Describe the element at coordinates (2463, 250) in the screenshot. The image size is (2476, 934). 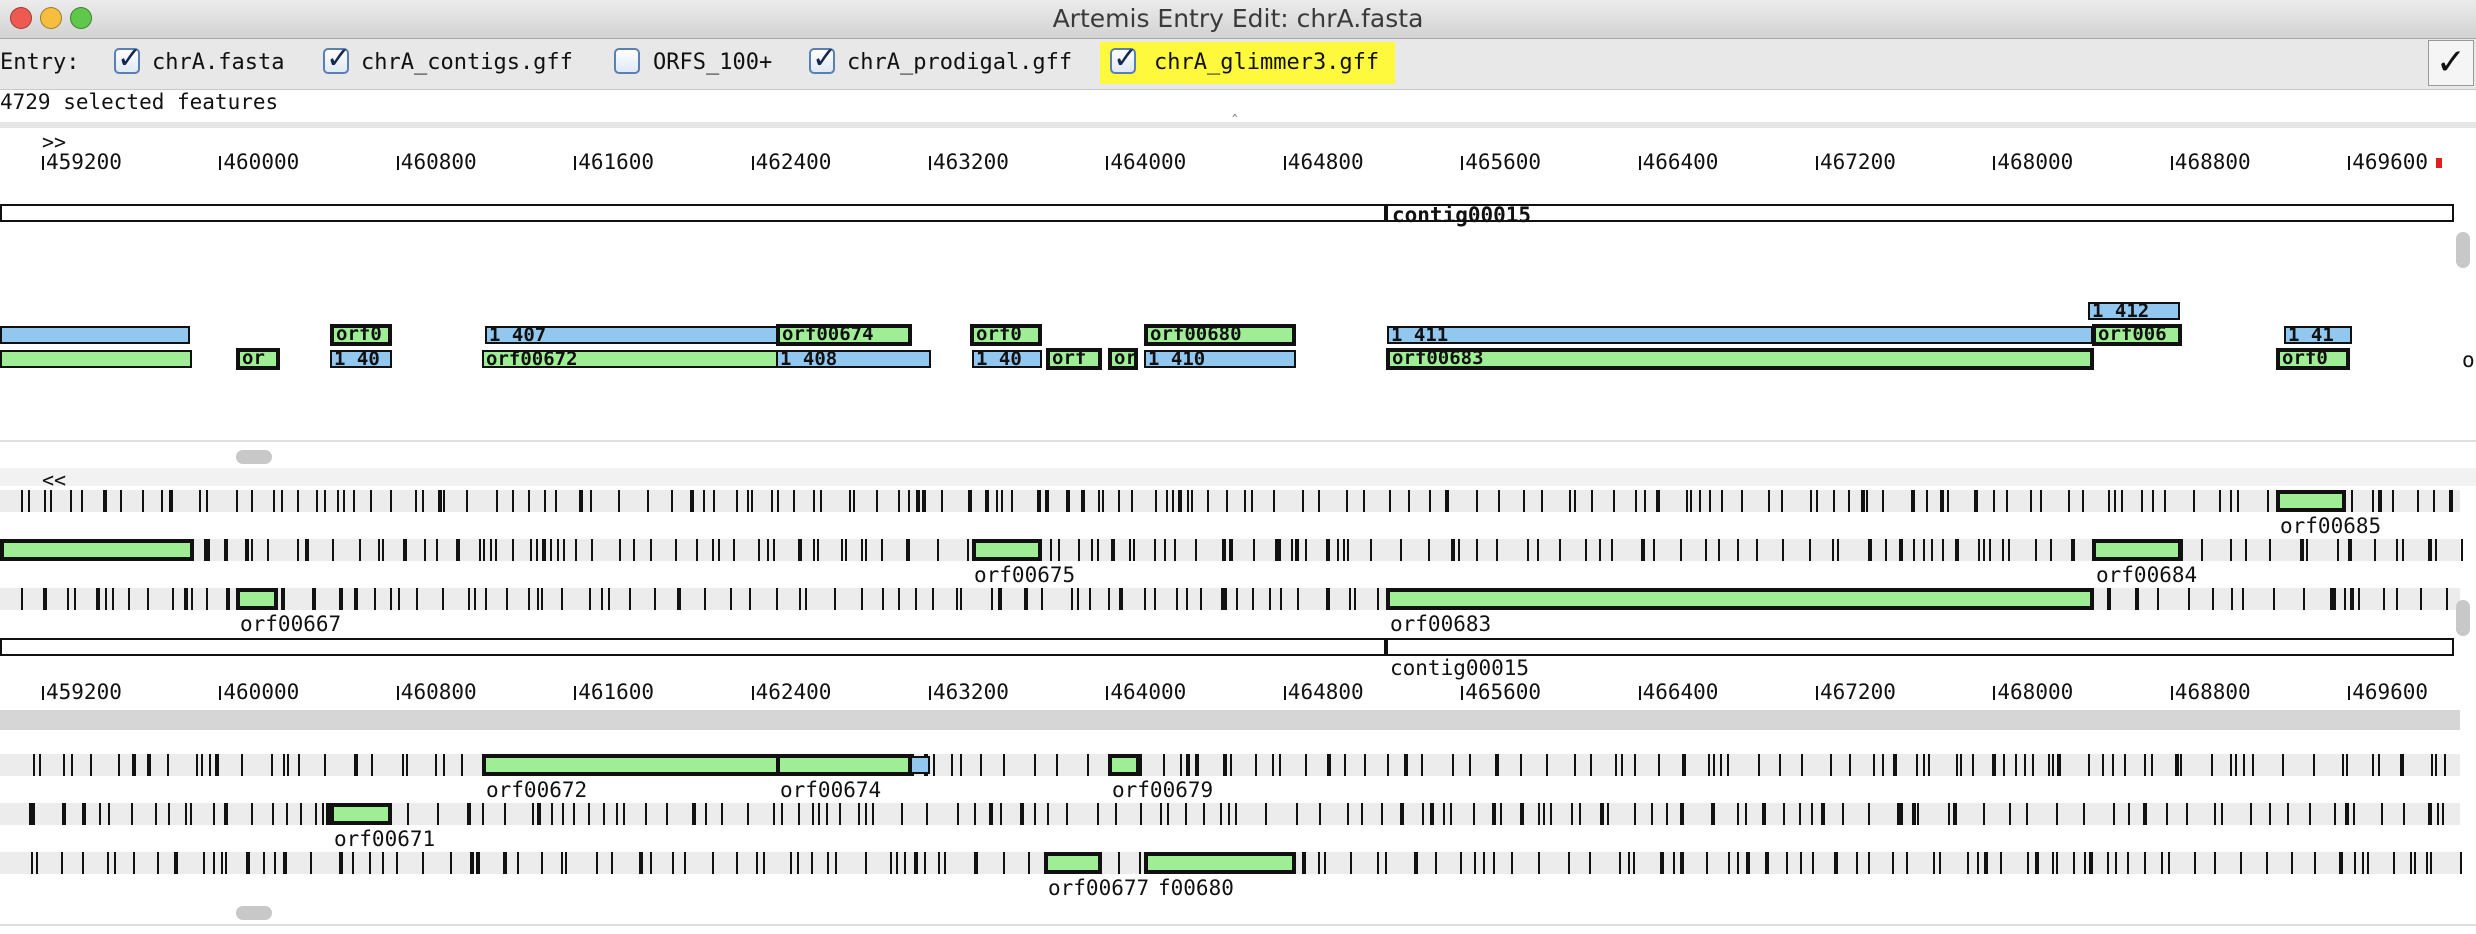
I see `feature-view-vertical-scrollbar` at that location.